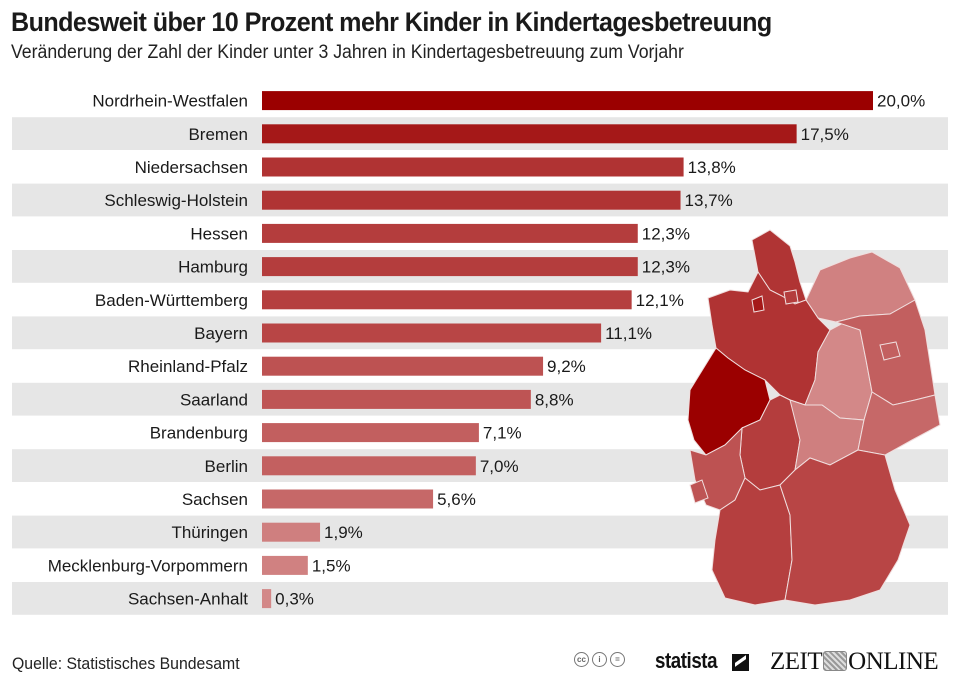 This screenshot has height=684, width=960. I want to click on category-label: Baden-Württemberg, so click(171, 300).